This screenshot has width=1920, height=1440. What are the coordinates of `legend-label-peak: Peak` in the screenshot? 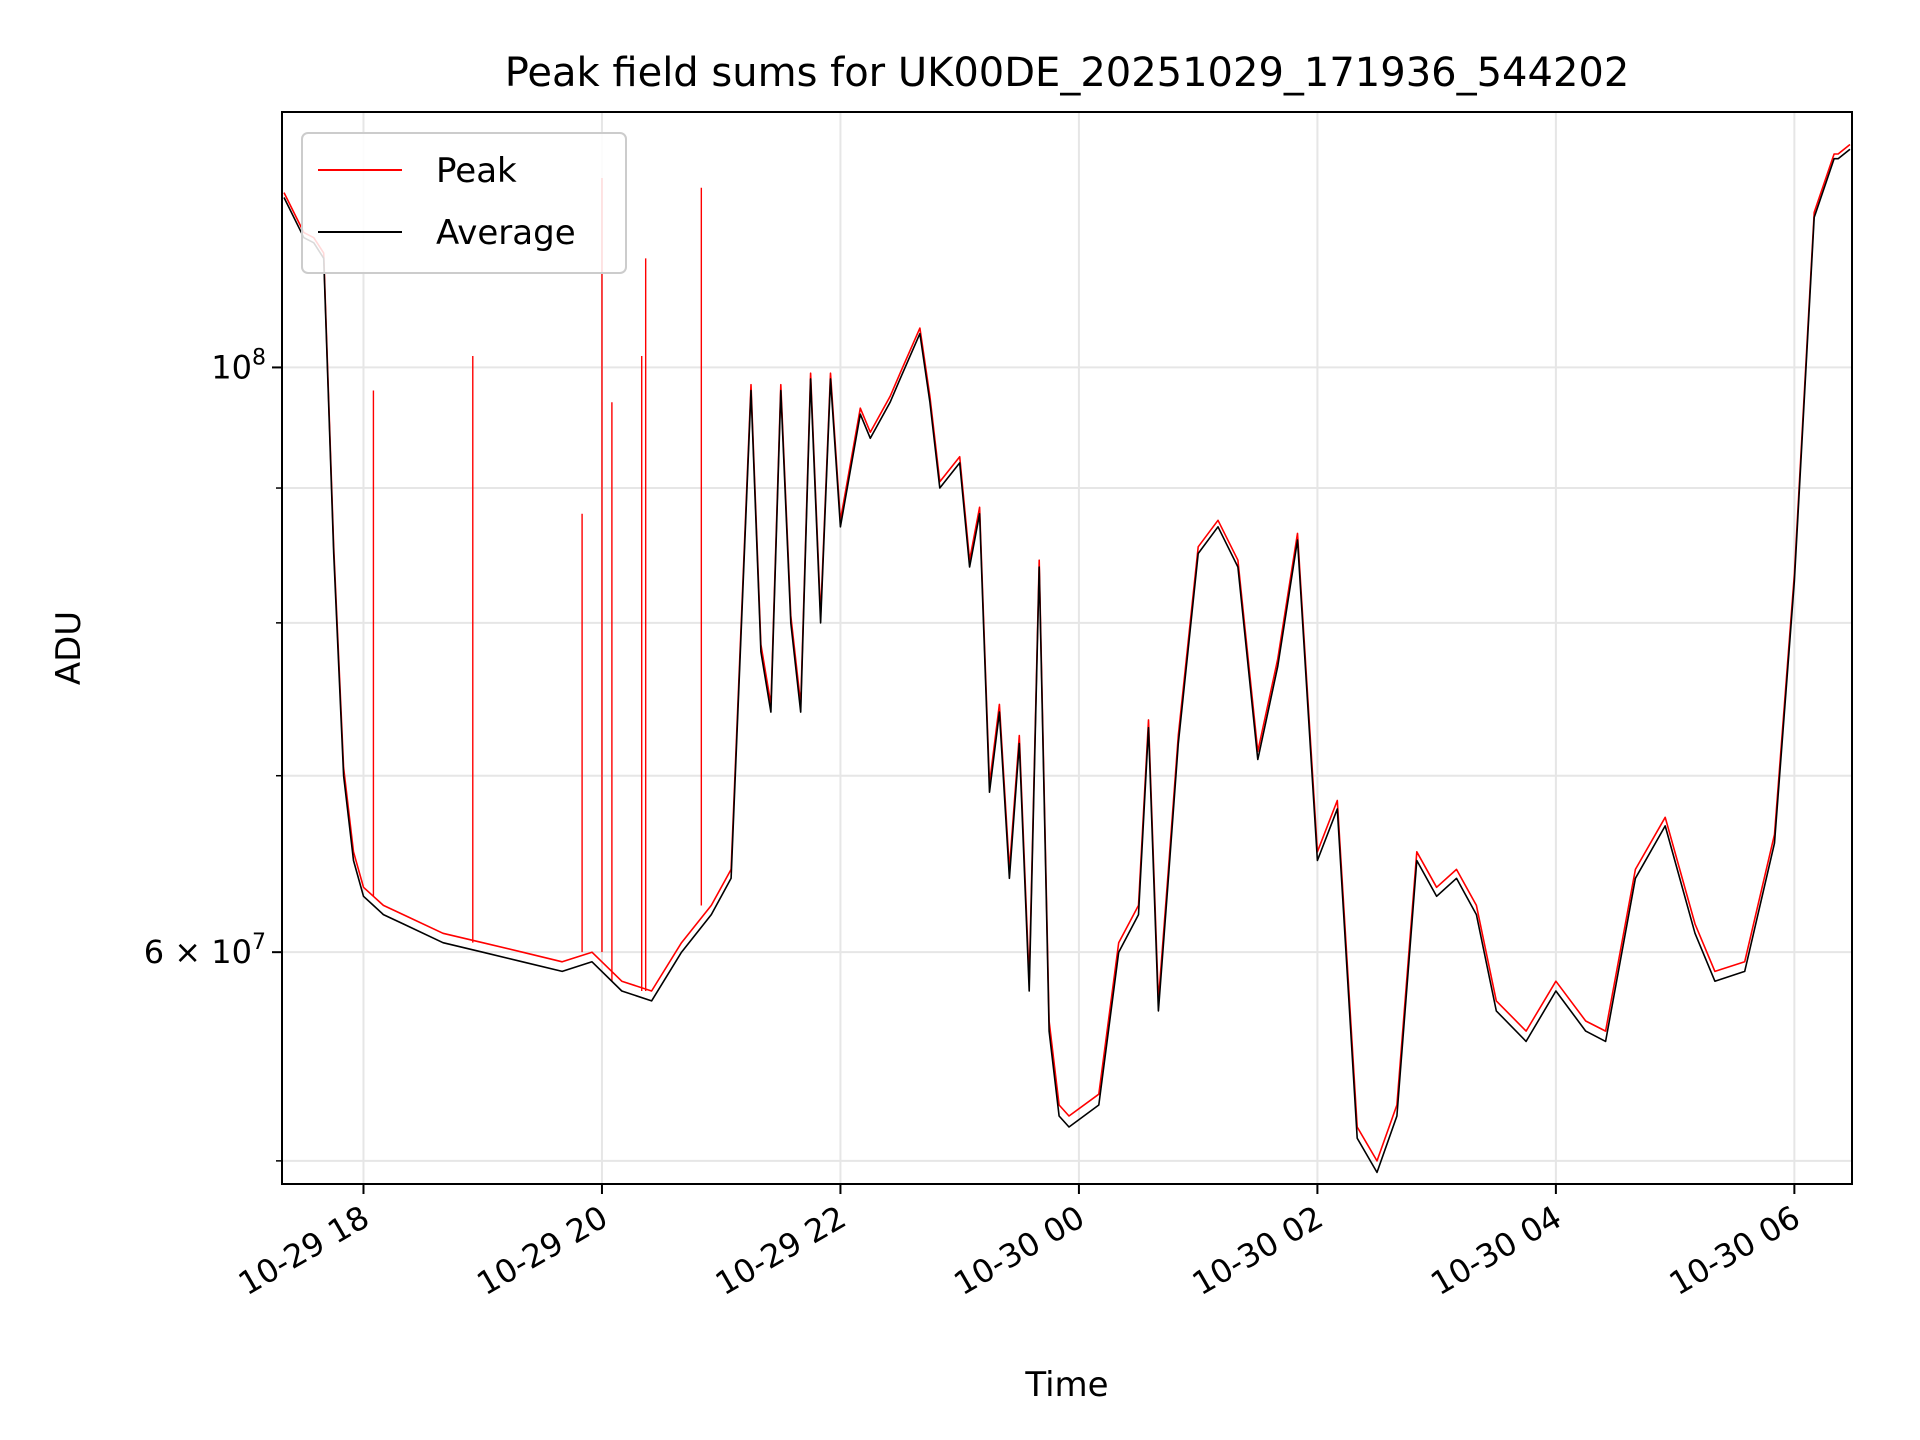 It's located at (476, 171).